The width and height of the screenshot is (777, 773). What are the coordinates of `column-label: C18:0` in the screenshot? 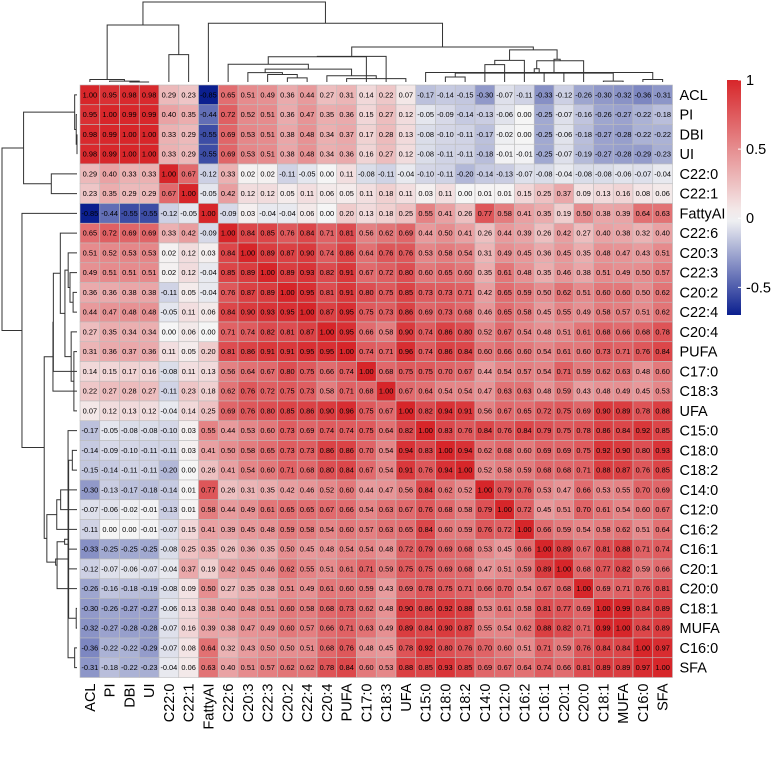 It's located at (446, 703).